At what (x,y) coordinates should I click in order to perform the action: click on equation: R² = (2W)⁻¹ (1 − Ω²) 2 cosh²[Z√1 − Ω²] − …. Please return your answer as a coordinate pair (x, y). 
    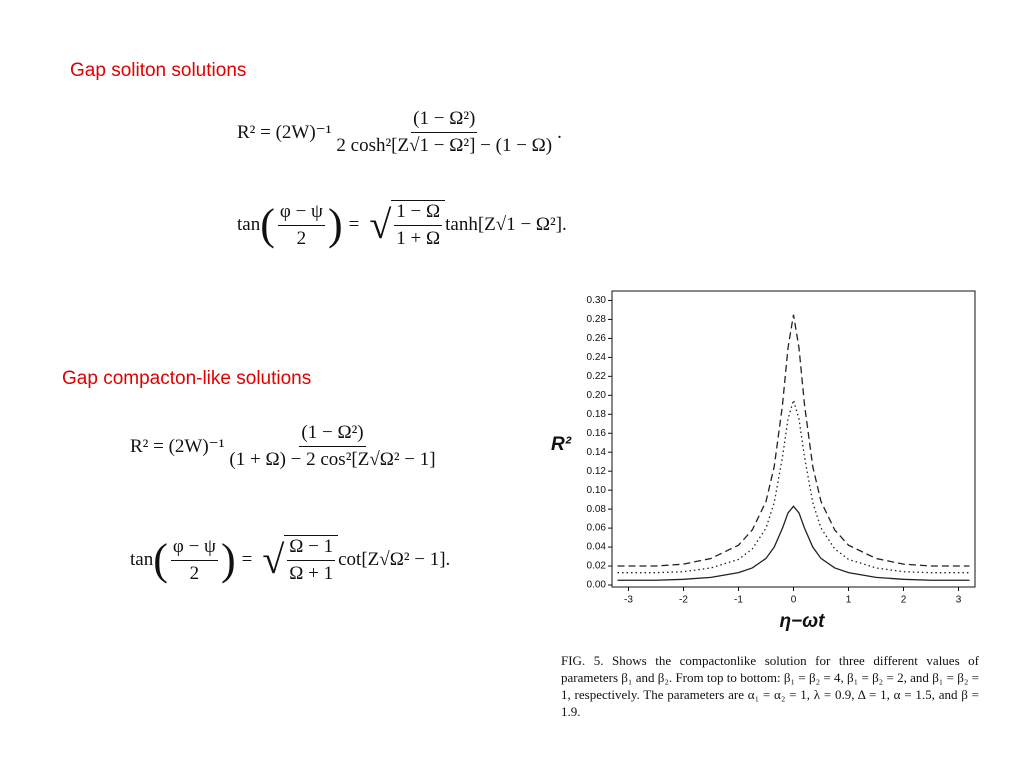
    Looking at the image, I should click on (399, 132).